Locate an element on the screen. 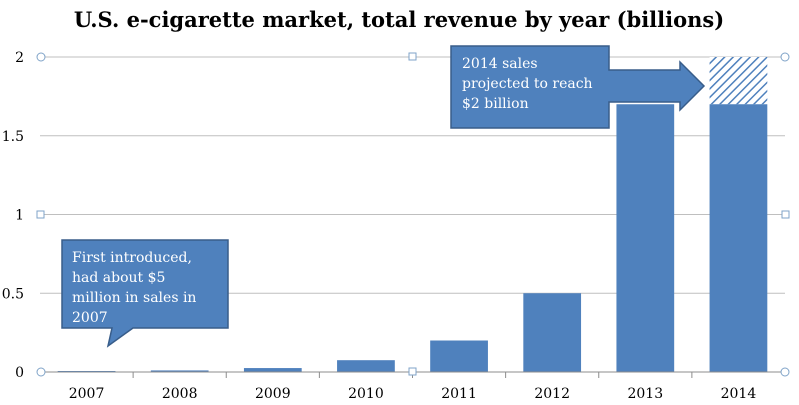 This screenshot has height=405, width=799. y-tick-label: 1.5 is located at coordinates (13, 137).